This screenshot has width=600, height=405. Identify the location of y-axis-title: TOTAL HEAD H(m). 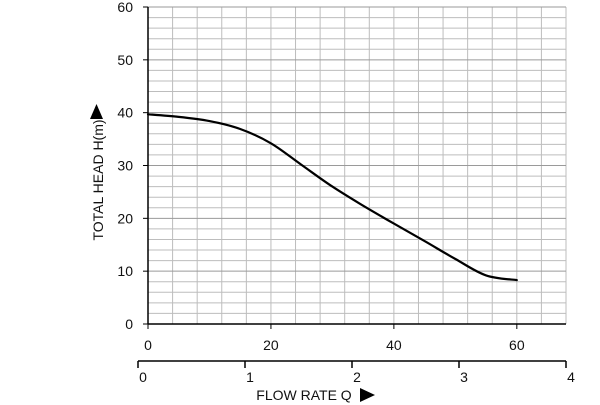
(98, 179).